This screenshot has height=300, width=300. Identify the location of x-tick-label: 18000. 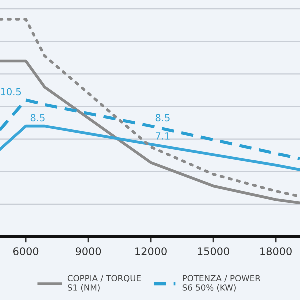
(276, 252).